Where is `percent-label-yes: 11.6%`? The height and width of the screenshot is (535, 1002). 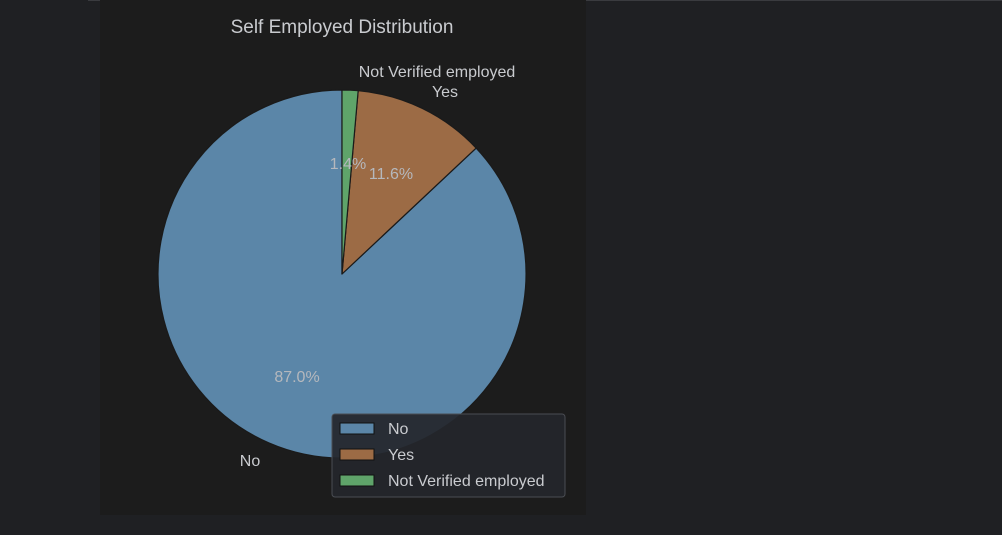 percent-label-yes: 11.6% is located at coordinates (391, 174).